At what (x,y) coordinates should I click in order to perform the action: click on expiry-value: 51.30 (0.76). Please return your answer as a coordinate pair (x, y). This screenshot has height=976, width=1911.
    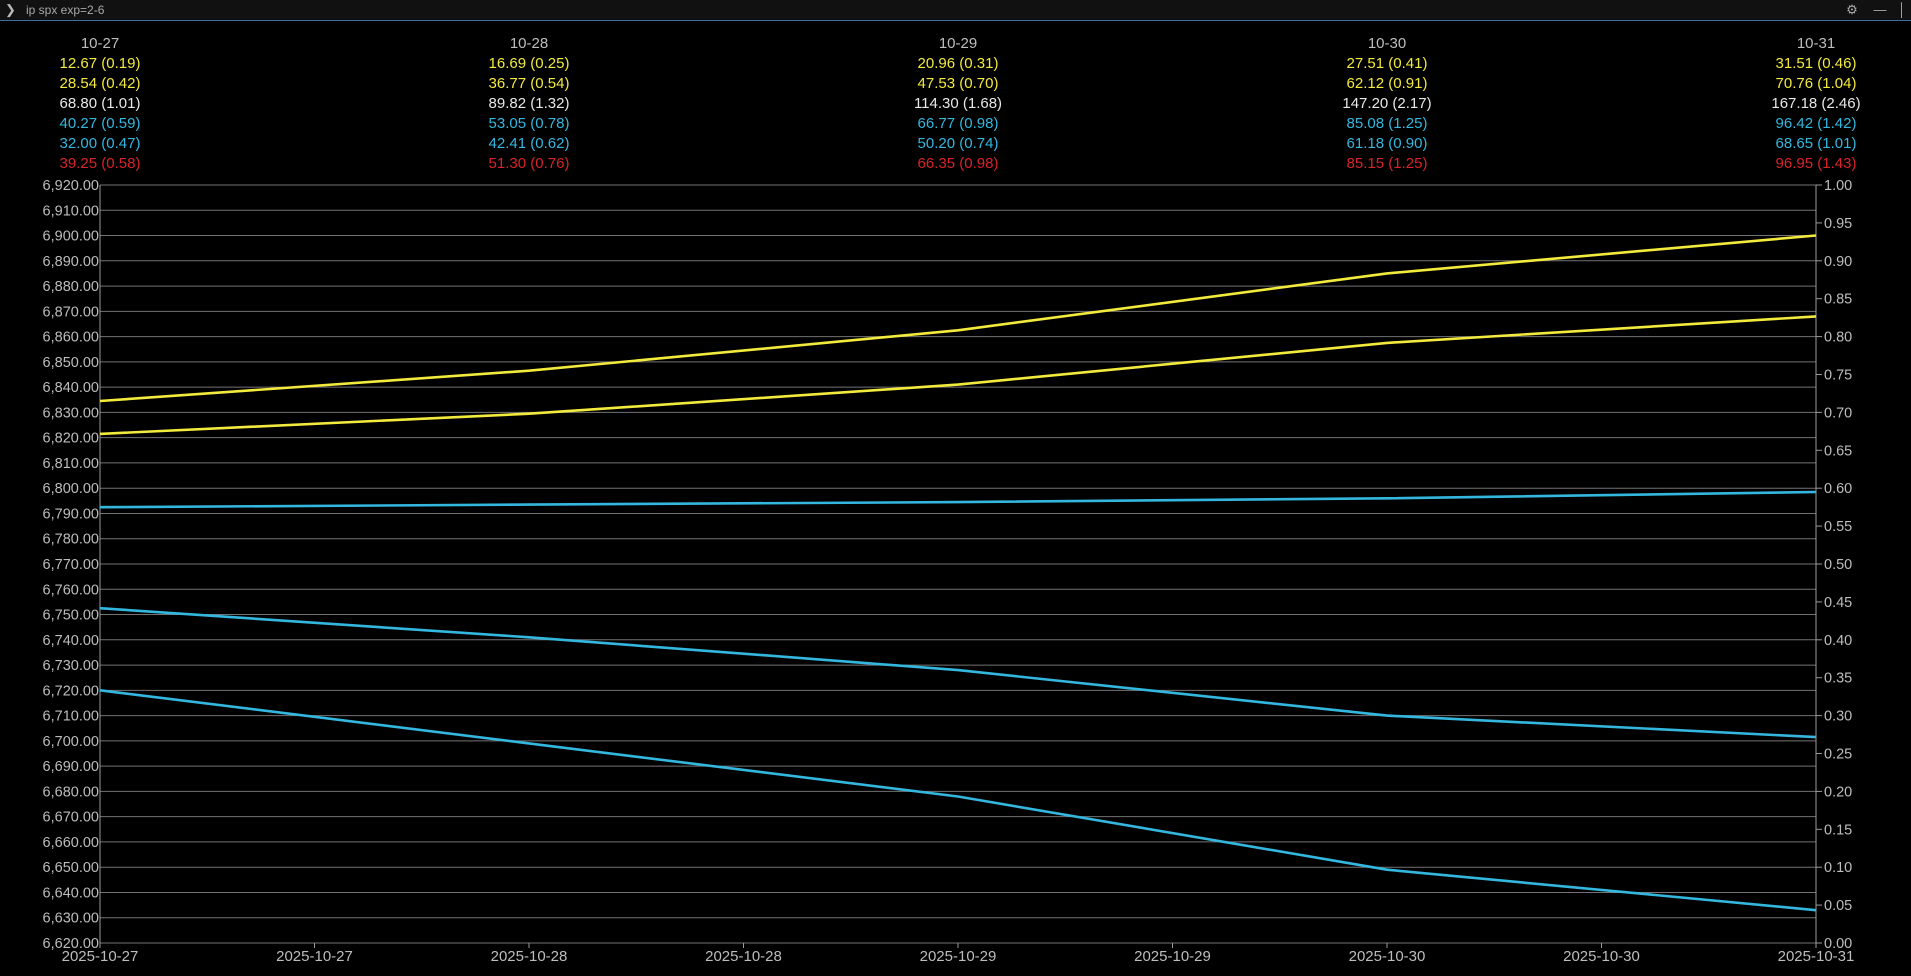
    Looking at the image, I should click on (529, 163).